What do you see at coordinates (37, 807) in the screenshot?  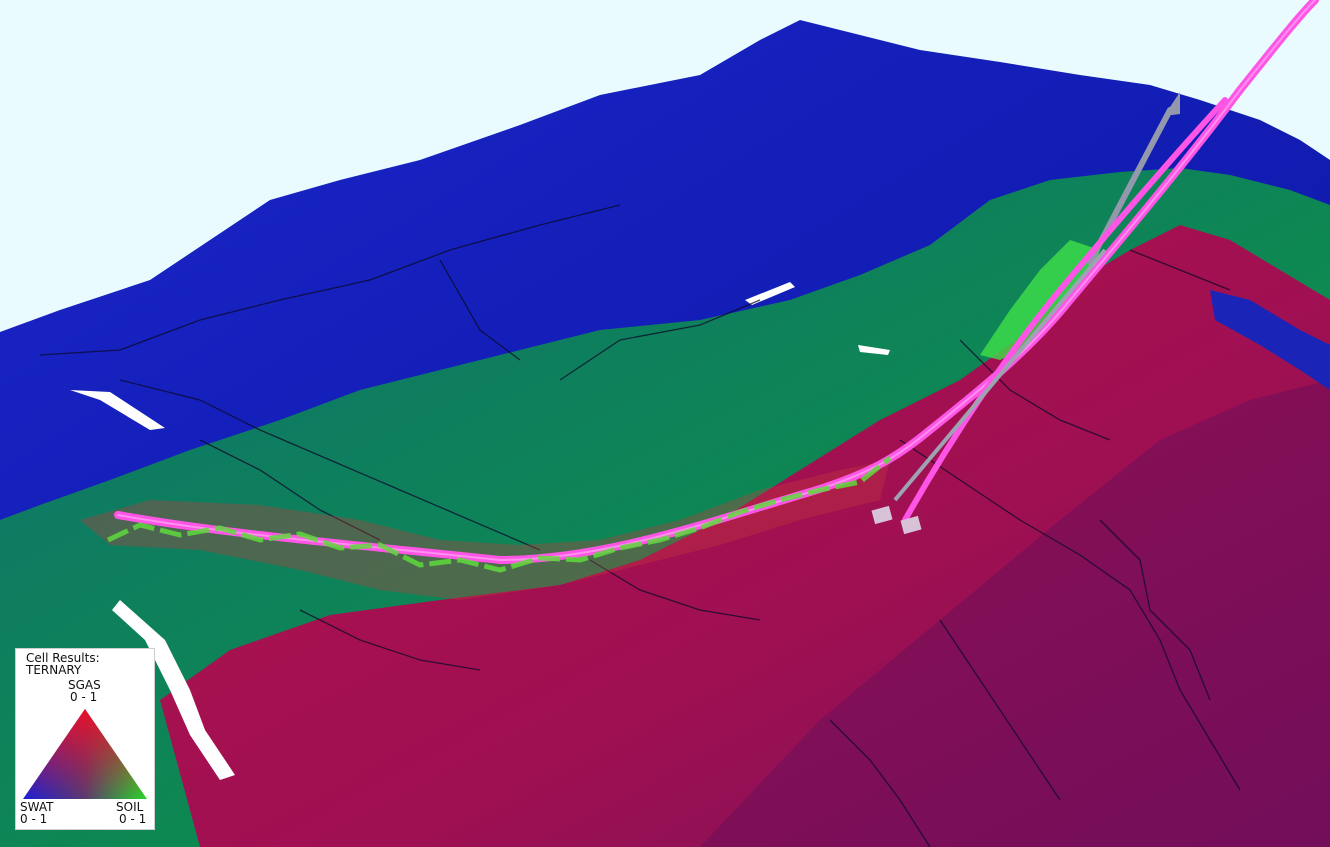 I see `legend-left-label: SWAT` at bounding box center [37, 807].